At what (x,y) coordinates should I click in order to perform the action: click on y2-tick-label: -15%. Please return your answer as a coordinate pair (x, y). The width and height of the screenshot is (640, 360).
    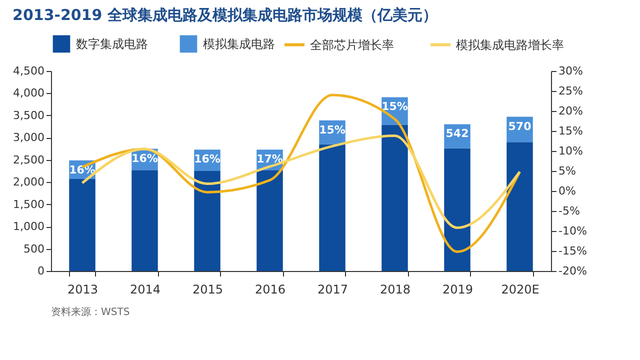
    Looking at the image, I should click on (572, 251).